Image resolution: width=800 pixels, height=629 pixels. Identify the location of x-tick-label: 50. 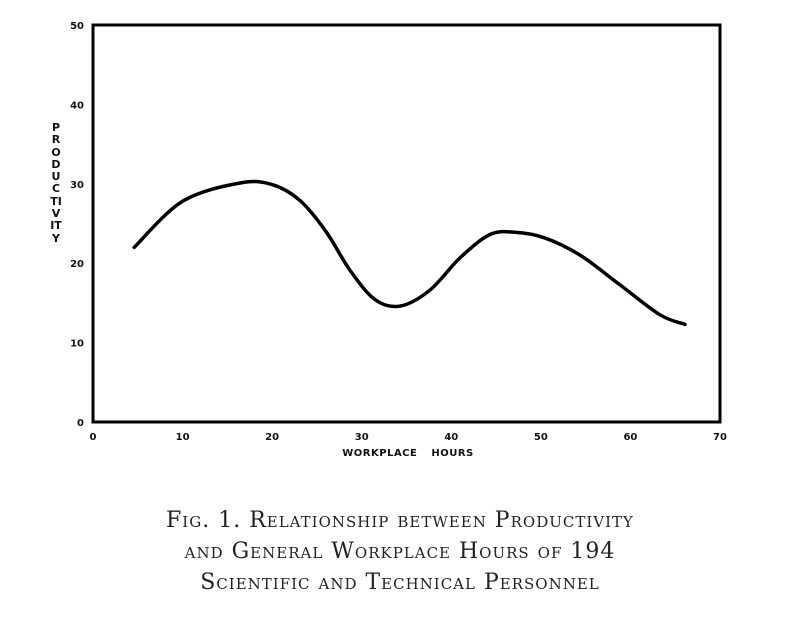
(541, 437).